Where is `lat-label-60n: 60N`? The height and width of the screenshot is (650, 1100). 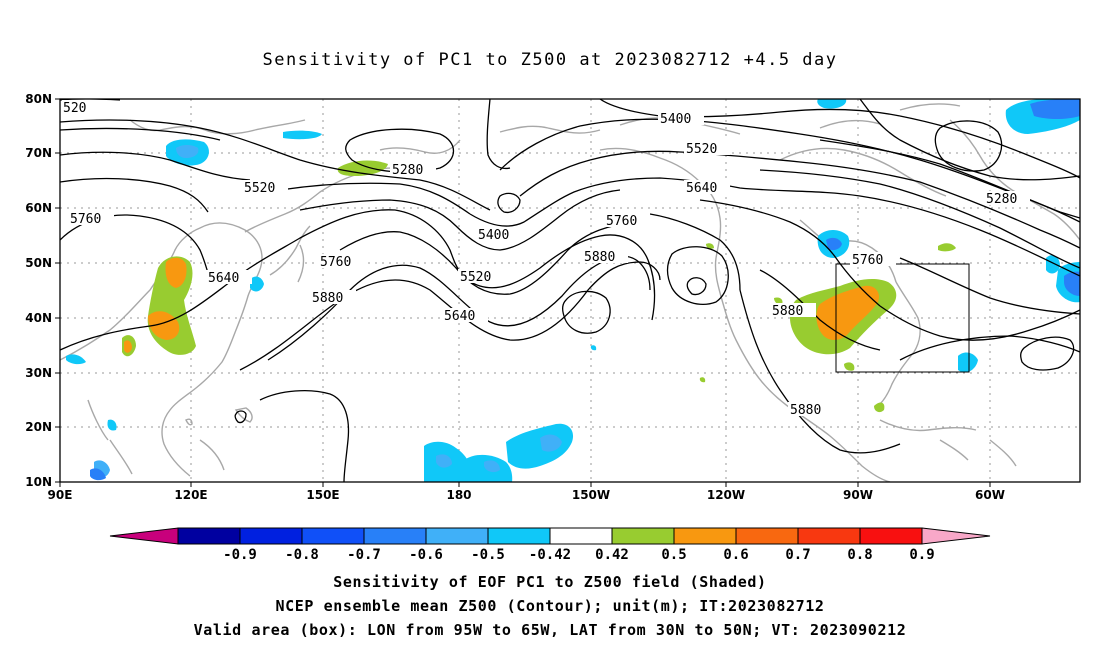
lat-label-60n: 60N is located at coordinates (38, 208).